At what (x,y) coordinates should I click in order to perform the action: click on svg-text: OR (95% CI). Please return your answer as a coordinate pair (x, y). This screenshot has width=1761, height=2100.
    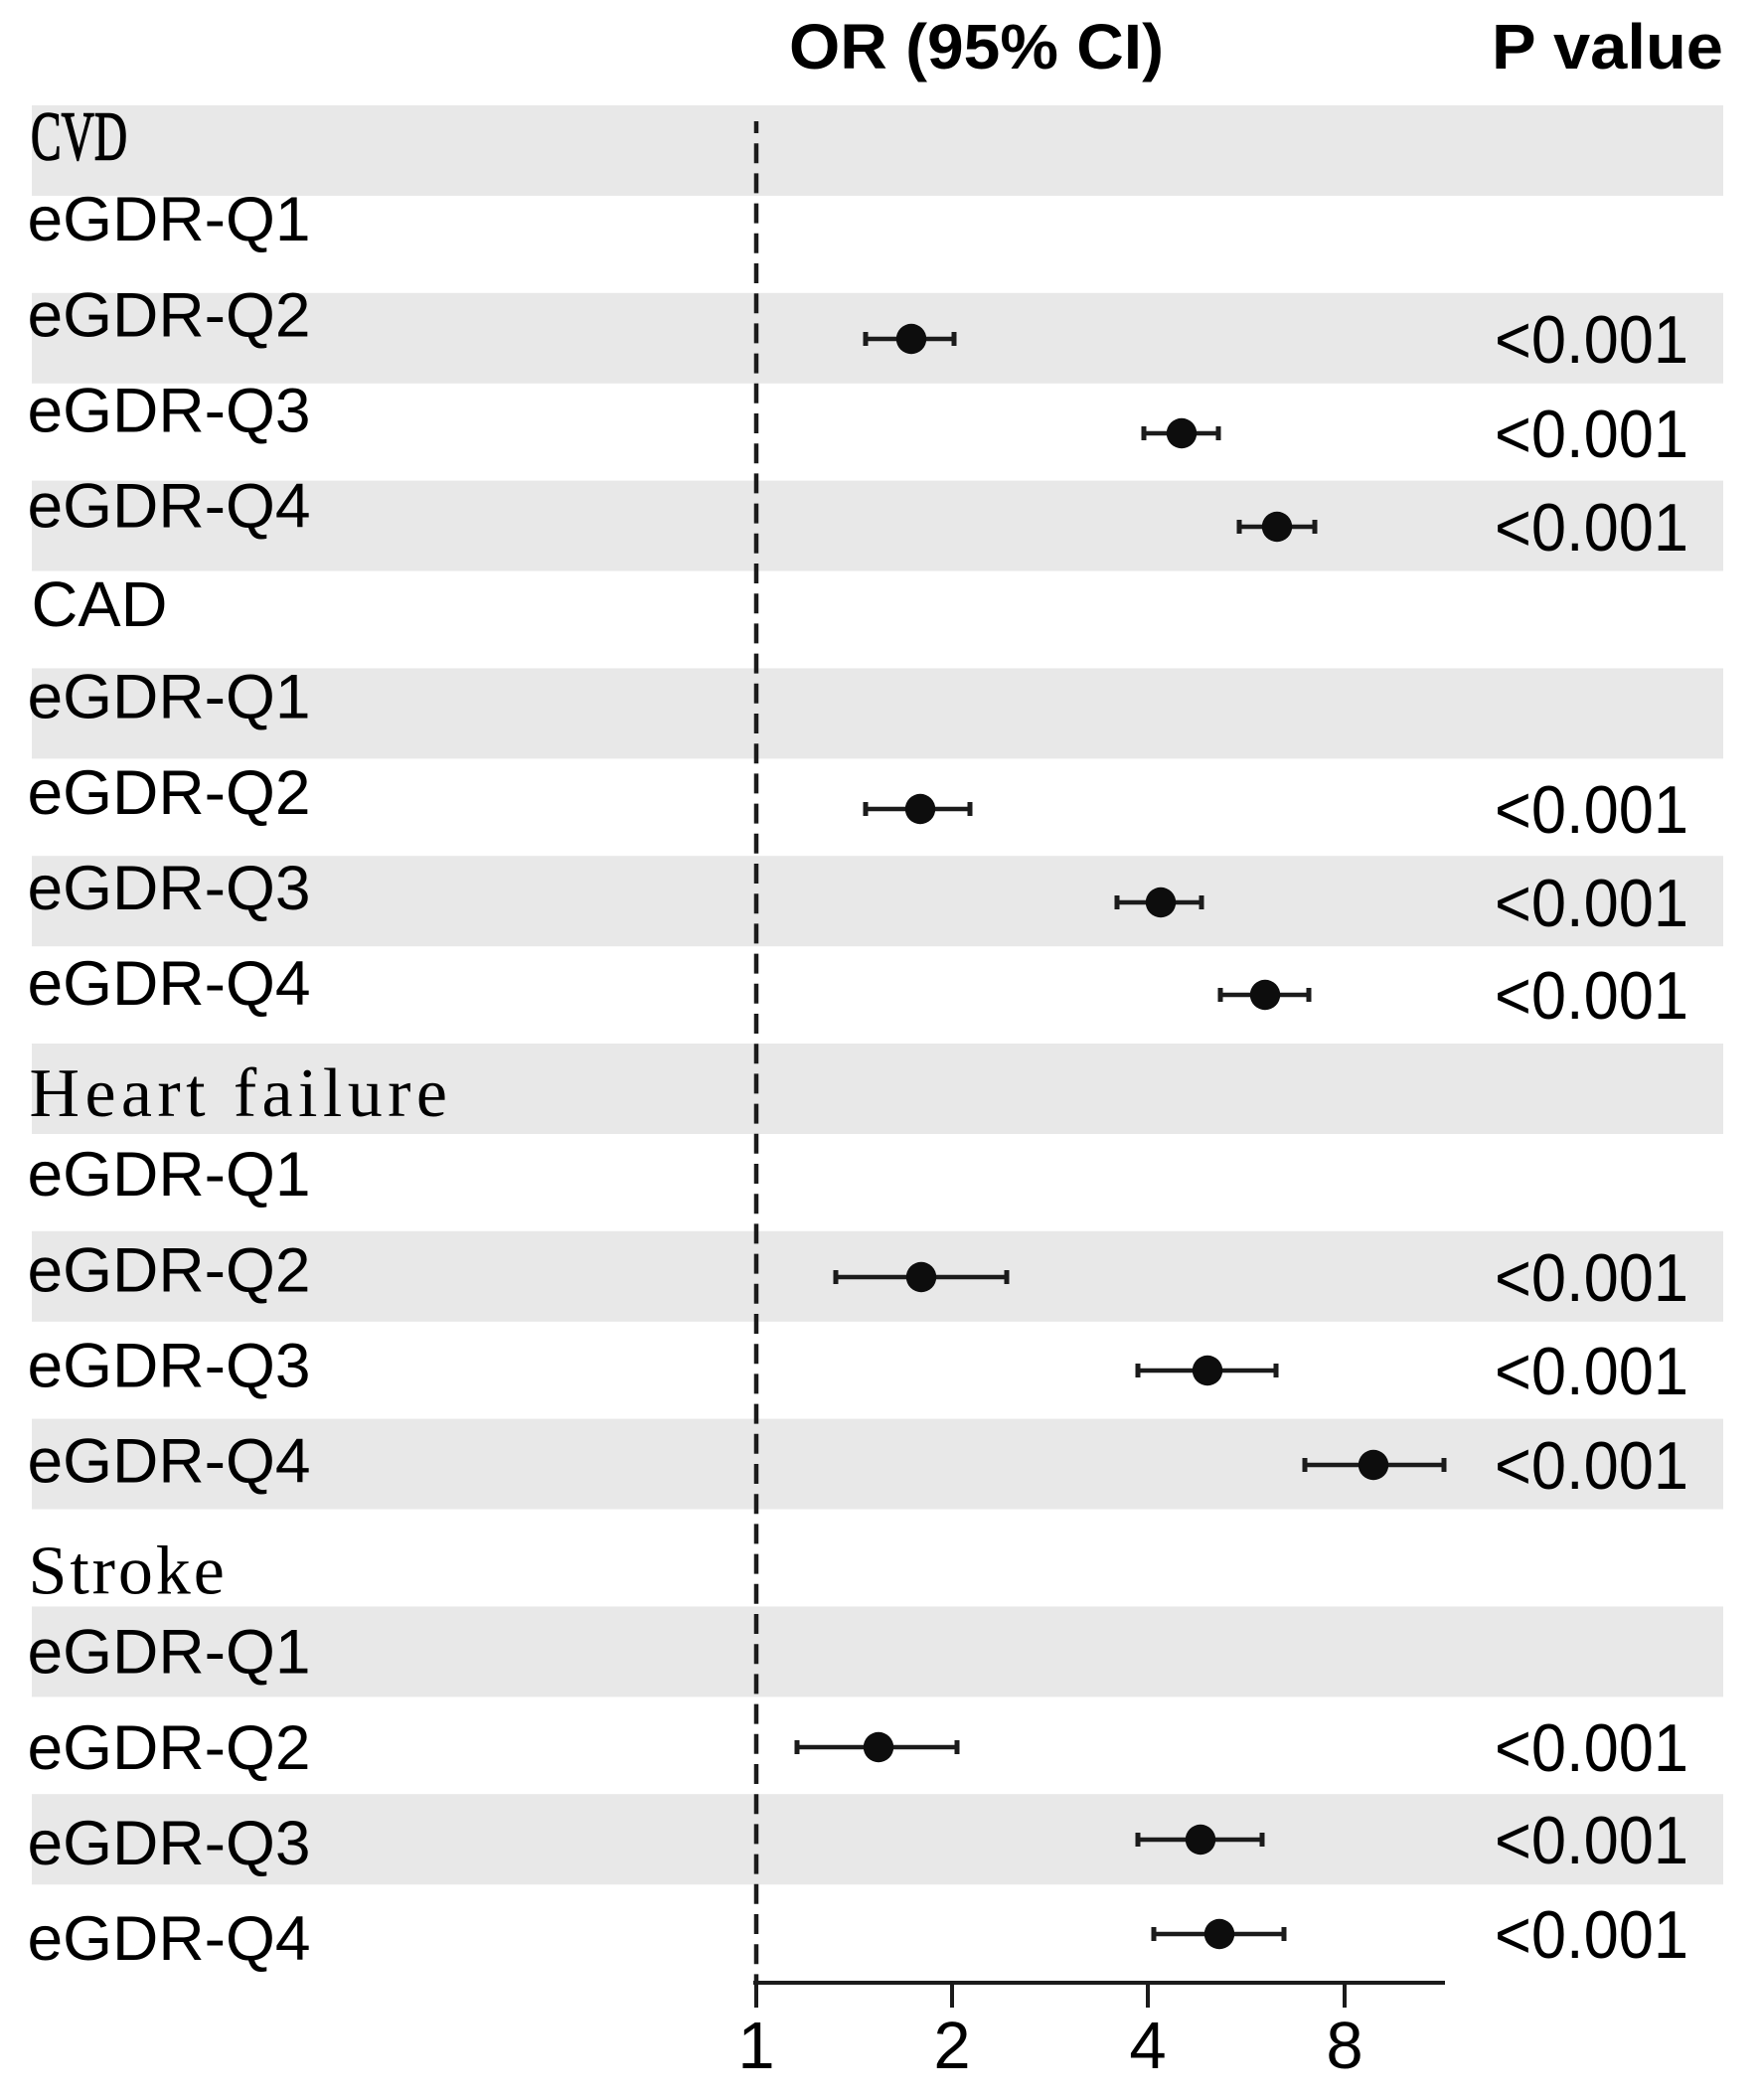
    Looking at the image, I should click on (976, 46).